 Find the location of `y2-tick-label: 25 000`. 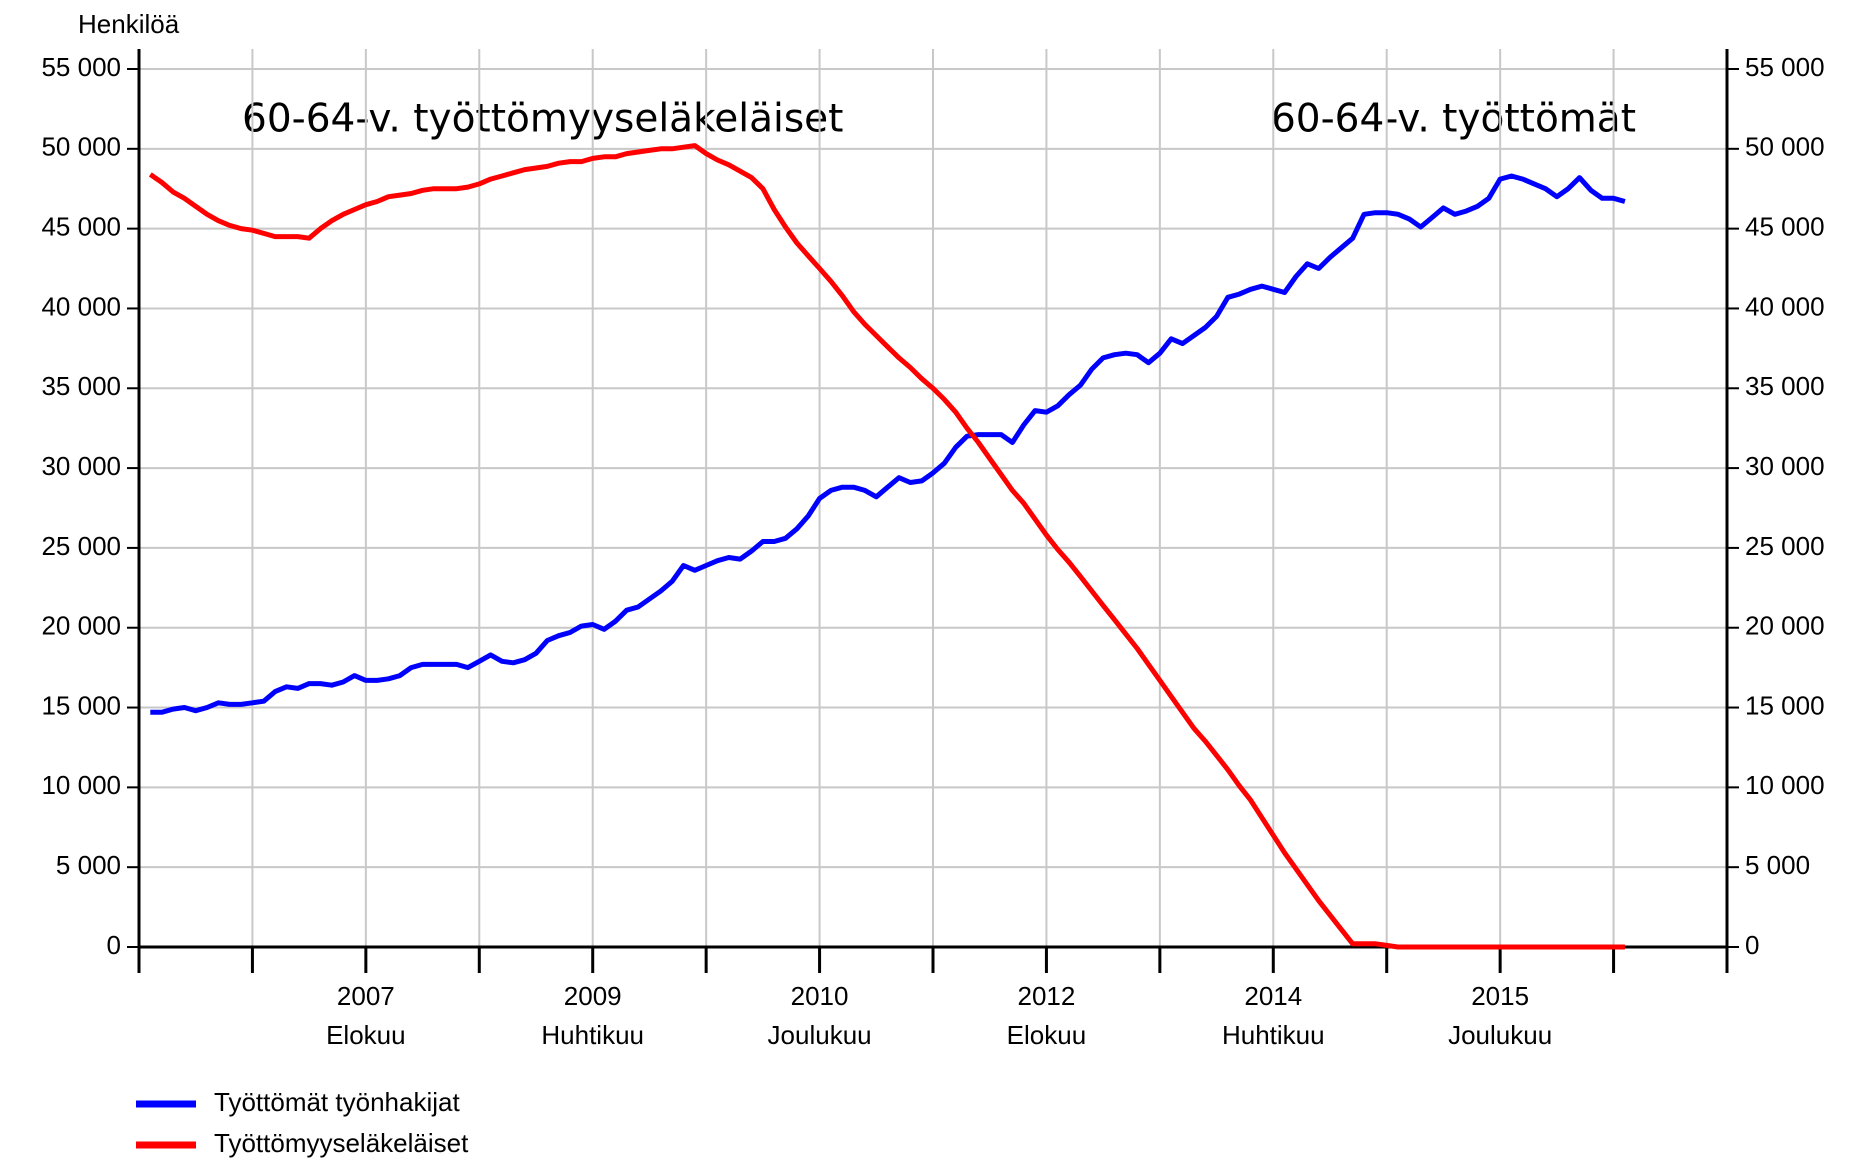

y2-tick-label: 25 000 is located at coordinates (1785, 546).